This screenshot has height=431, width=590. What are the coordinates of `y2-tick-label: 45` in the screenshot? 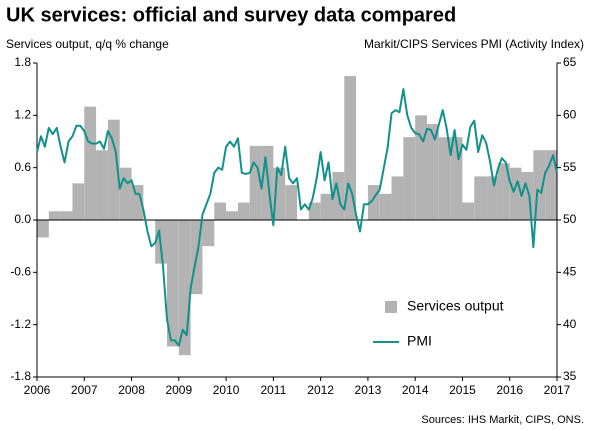 It's located at (570, 272).